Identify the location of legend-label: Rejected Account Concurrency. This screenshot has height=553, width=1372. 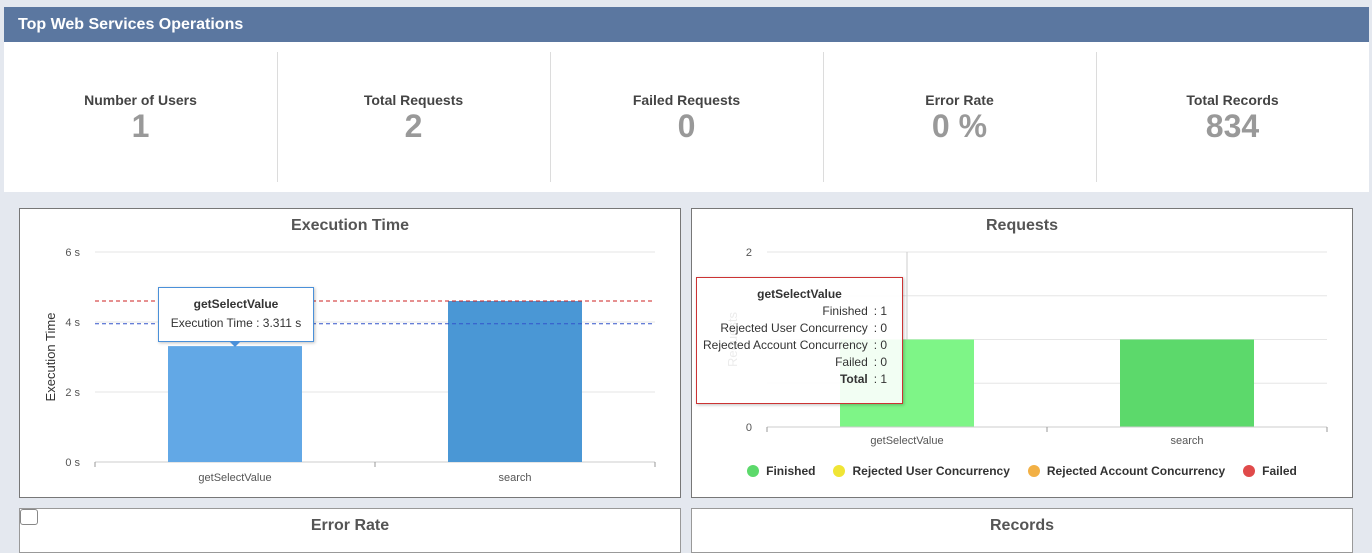
(1136, 471).